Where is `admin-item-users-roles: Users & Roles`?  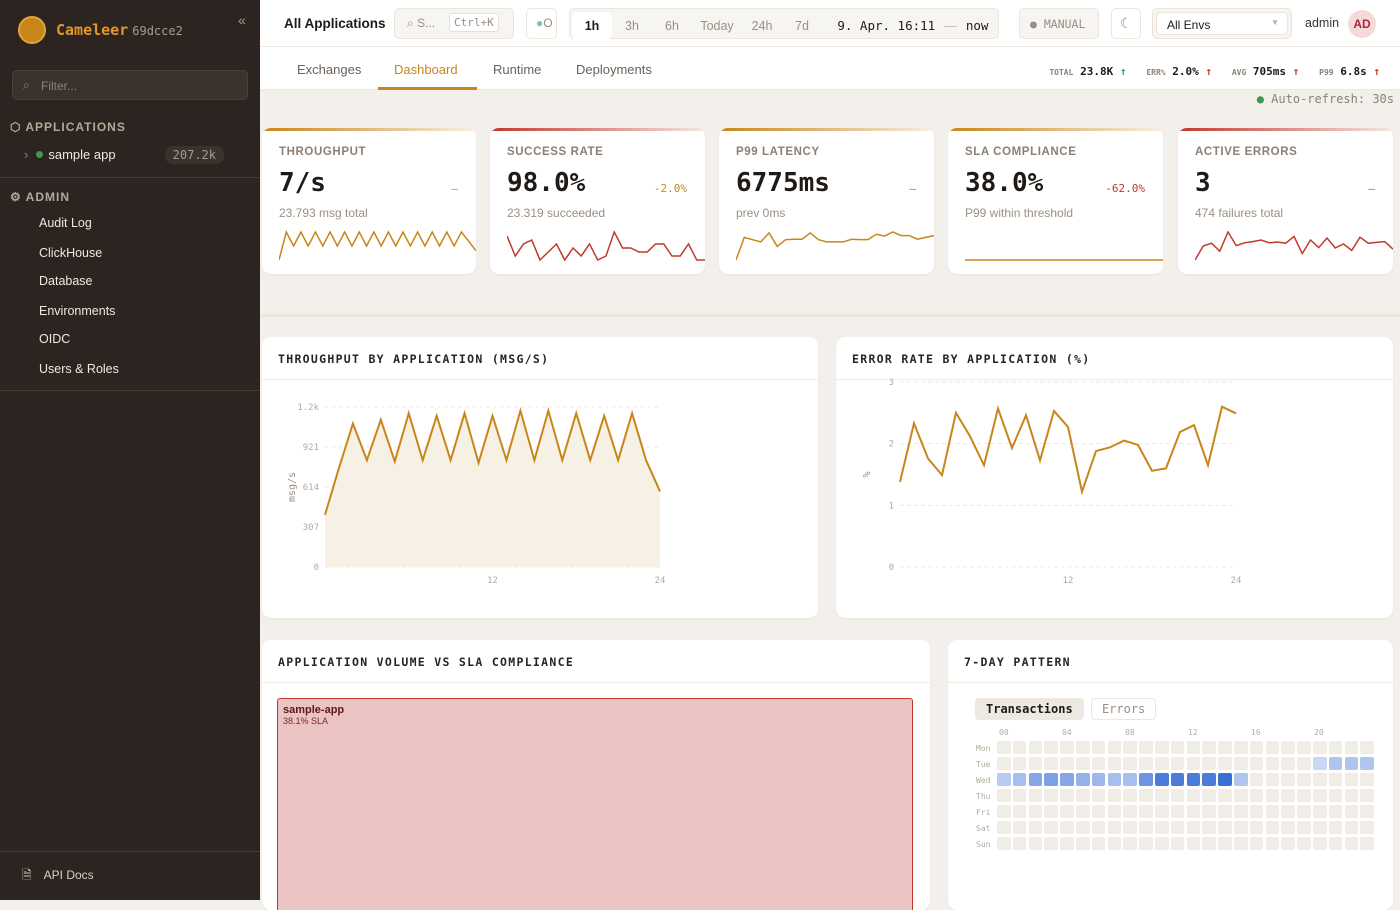
admin-item-users-roles: Users & Roles is located at coordinates (79, 369).